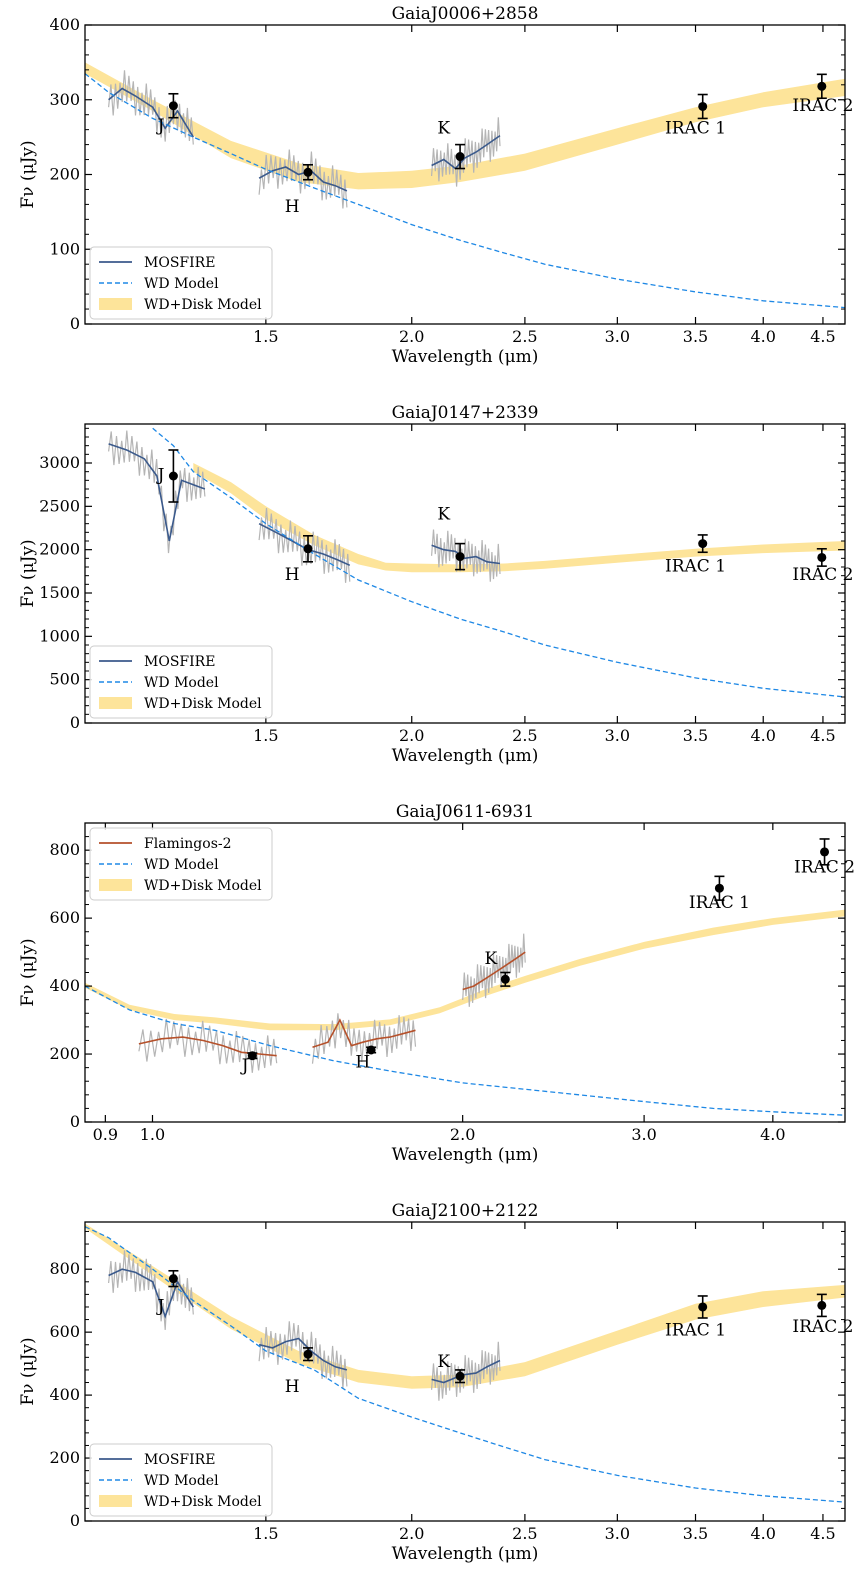 This screenshot has width=856, height=1589. I want to click on legend-entry: WD Model, so click(181, 1481).